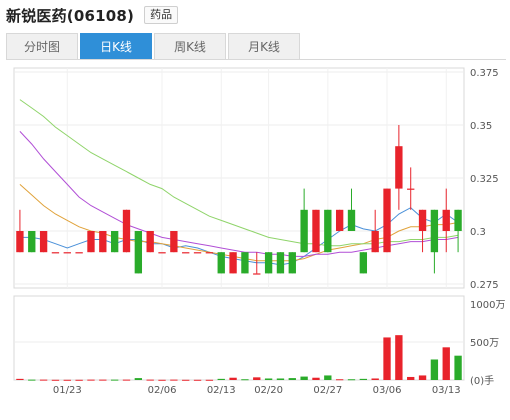 This screenshot has width=510, height=420. Describe the element at coordinates (42, 46) in the screenshot. I see `tab-intraday: 分时图` at that location.